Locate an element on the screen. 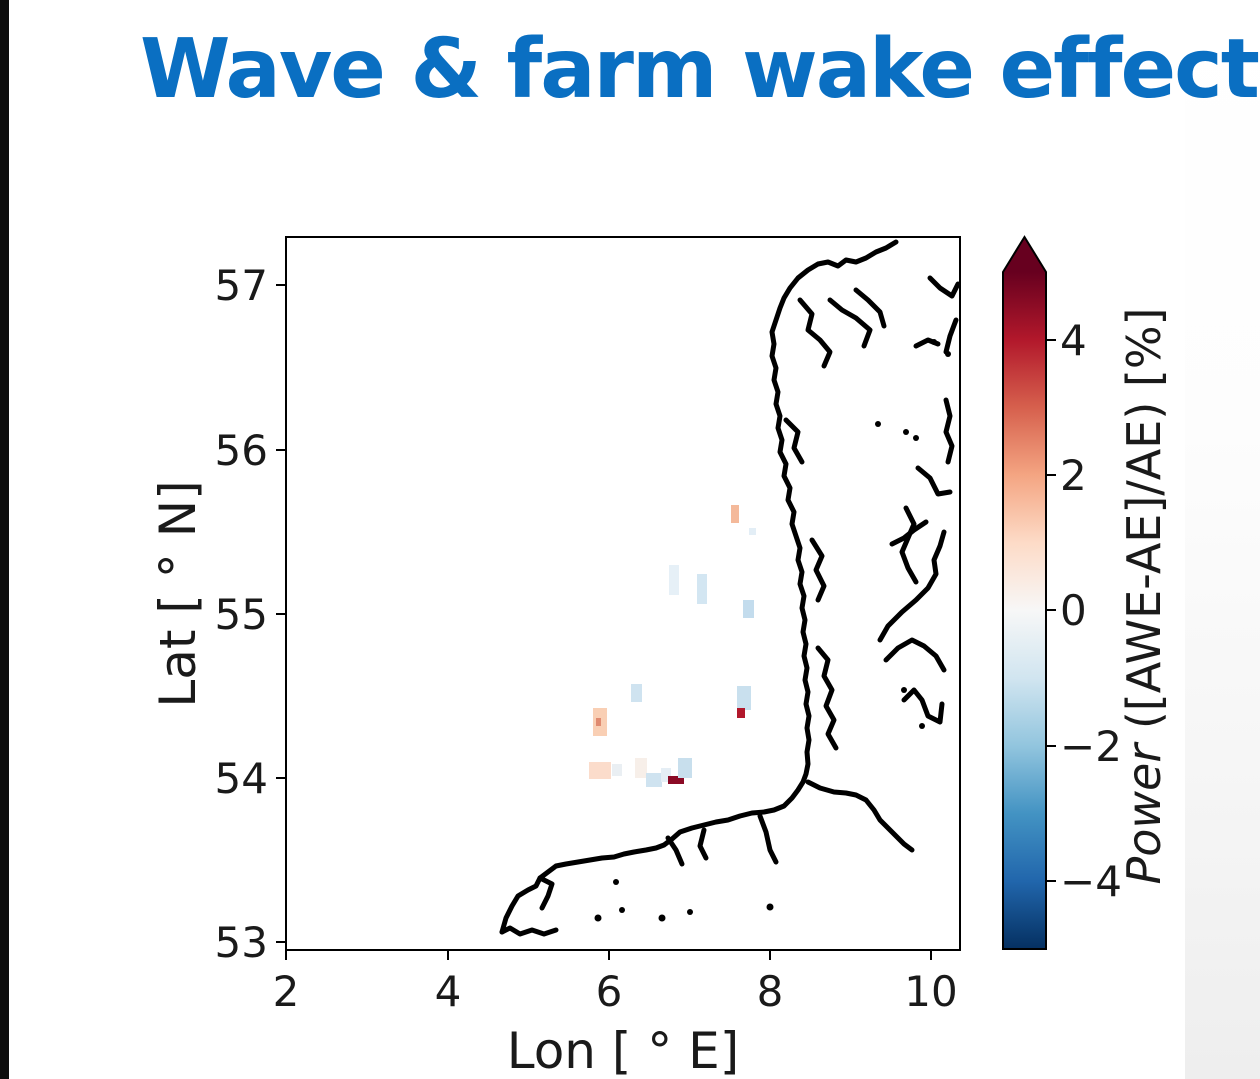 The width and height of the screenshot is (1260, 1079). coastline-east is located at coordinates (860, 816).